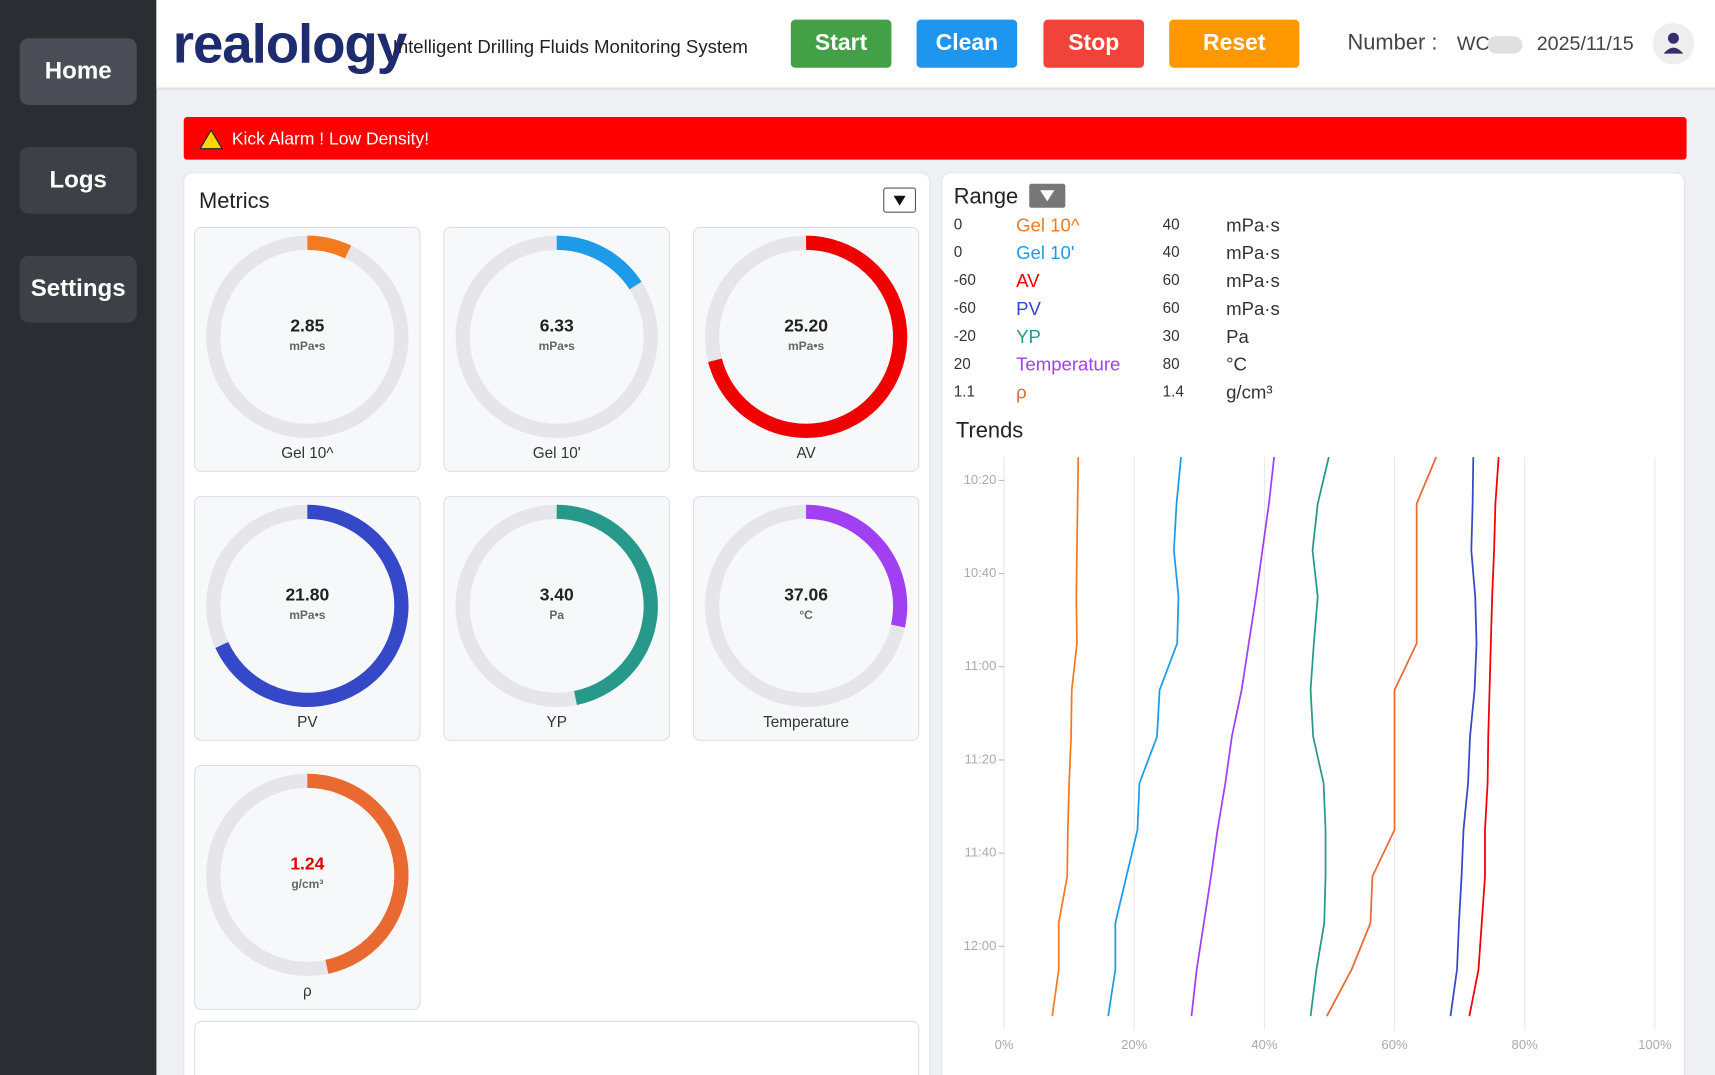  Describe the element at coordinates (307, 864) in the screenshot. I see `gauge-value: 1.24` at that location.